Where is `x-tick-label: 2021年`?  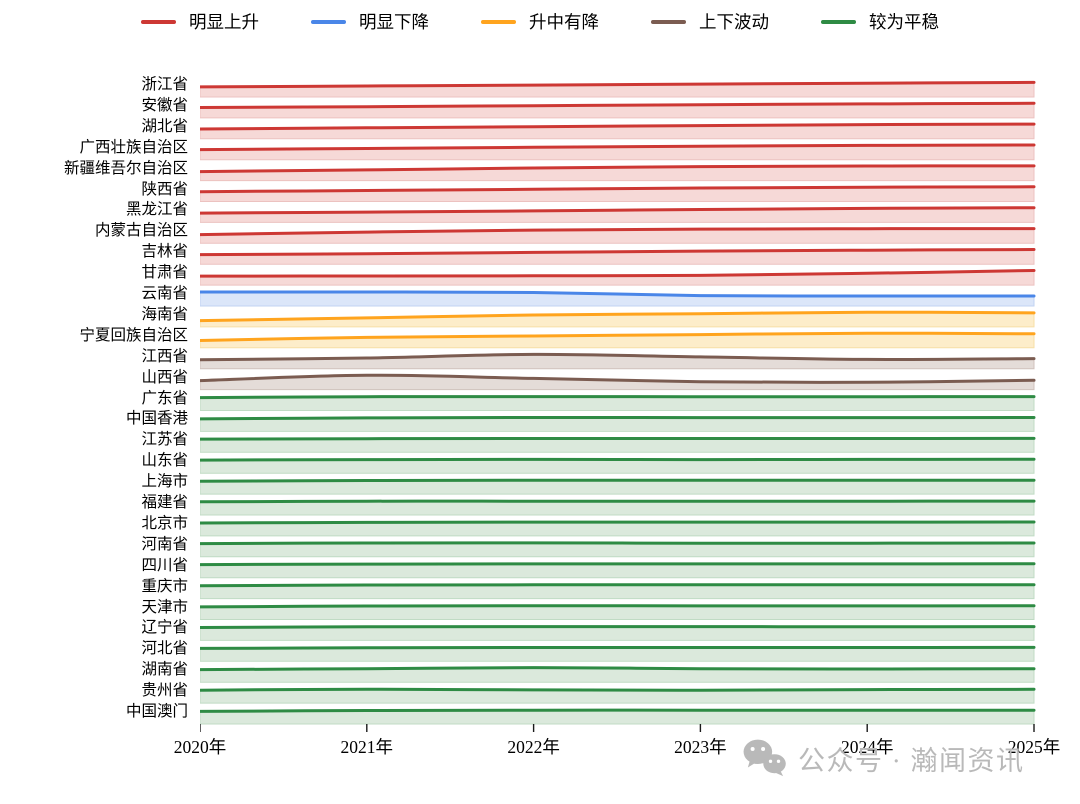
x-tick-label: 2021年 is located at coordinates (367, 747).